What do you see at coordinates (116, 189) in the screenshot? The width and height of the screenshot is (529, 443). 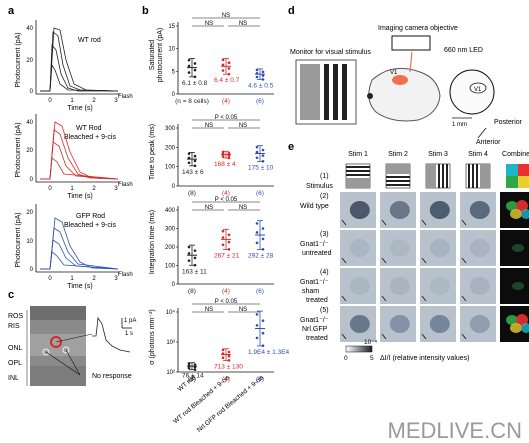 I see `panel-a-xtick: 3` at bounding box center [116, 189].